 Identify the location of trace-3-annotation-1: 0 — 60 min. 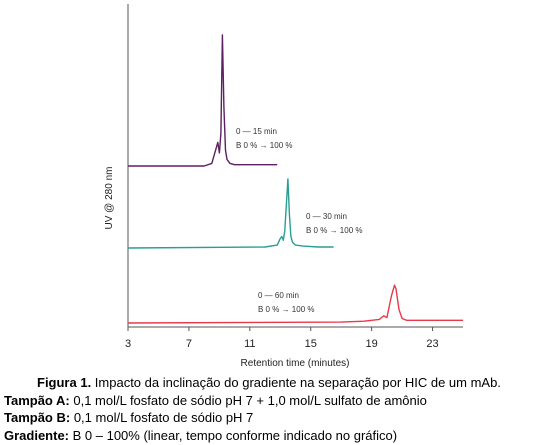
(278, 295).